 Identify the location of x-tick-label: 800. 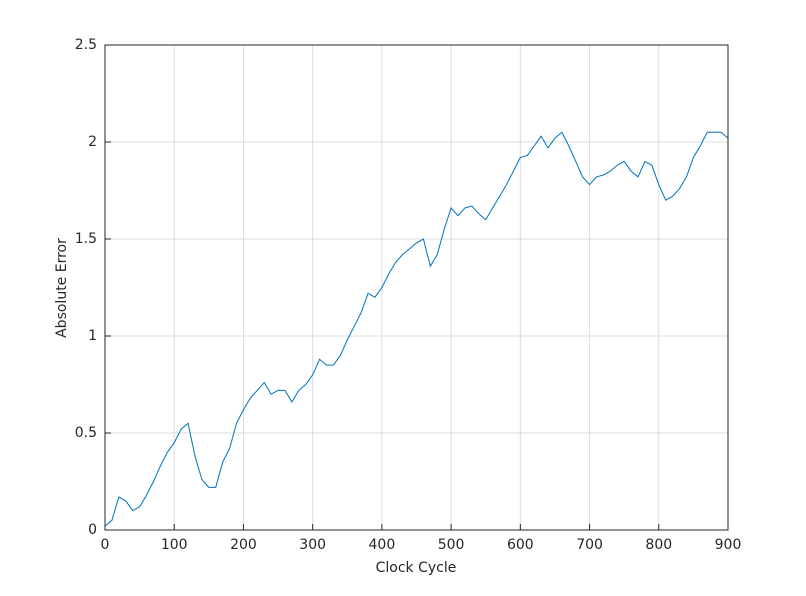
(658, 545).